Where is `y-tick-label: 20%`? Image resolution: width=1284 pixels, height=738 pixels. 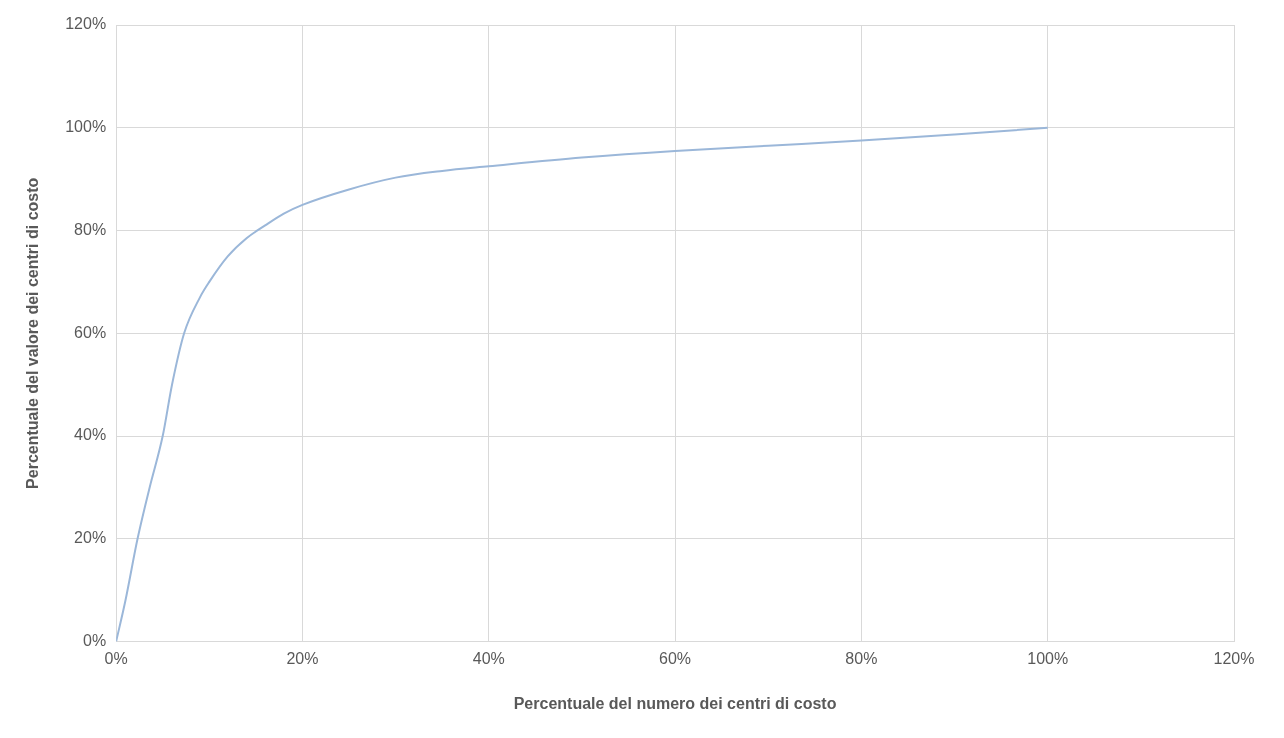 y-tick-label: 20% is located at coordinates (90, 538).